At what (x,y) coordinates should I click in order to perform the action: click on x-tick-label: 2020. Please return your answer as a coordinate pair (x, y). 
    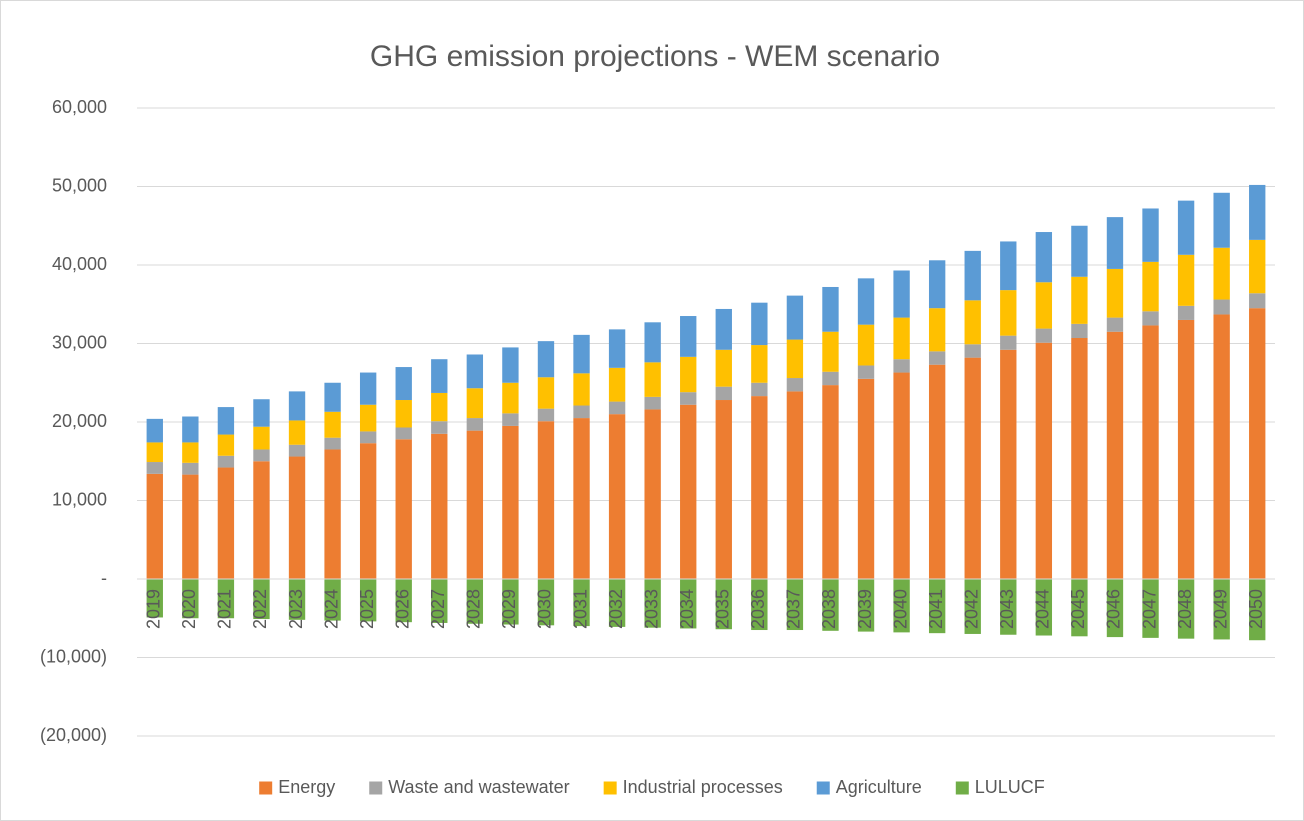
    Looking at the image, I should click on (189, 609).